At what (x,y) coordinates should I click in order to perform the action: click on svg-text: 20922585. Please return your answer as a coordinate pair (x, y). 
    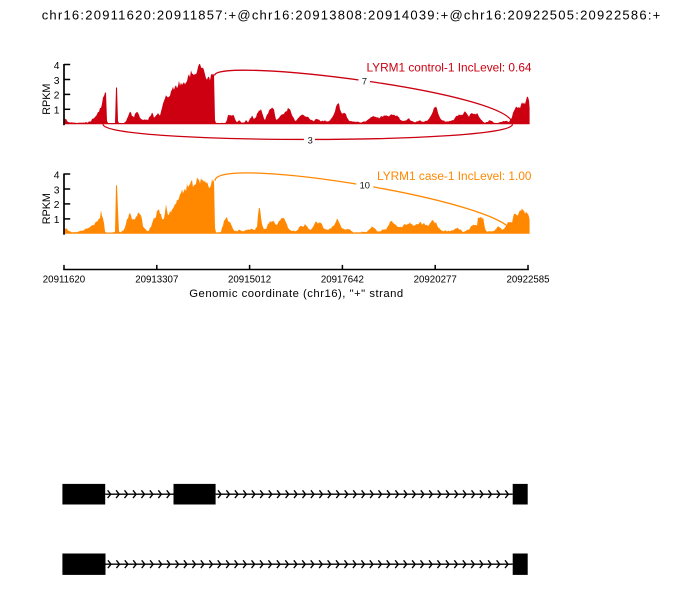
    Looking at the image, I should click on (527, 279).